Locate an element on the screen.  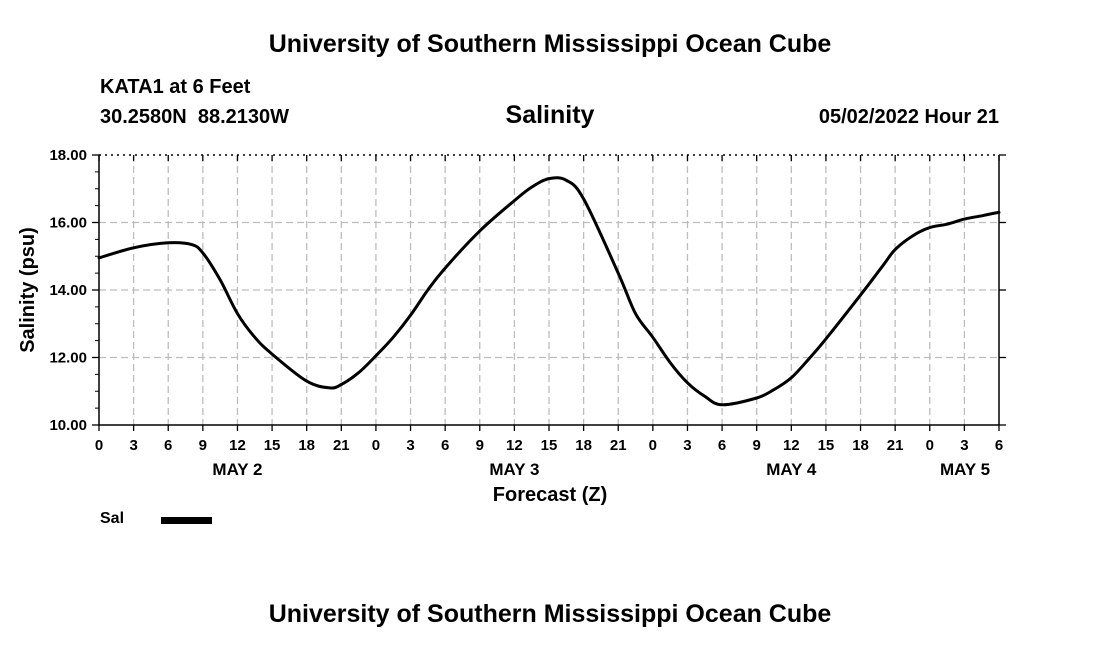
x-tick-label-26: 6 is located at coordinates (999, 445).